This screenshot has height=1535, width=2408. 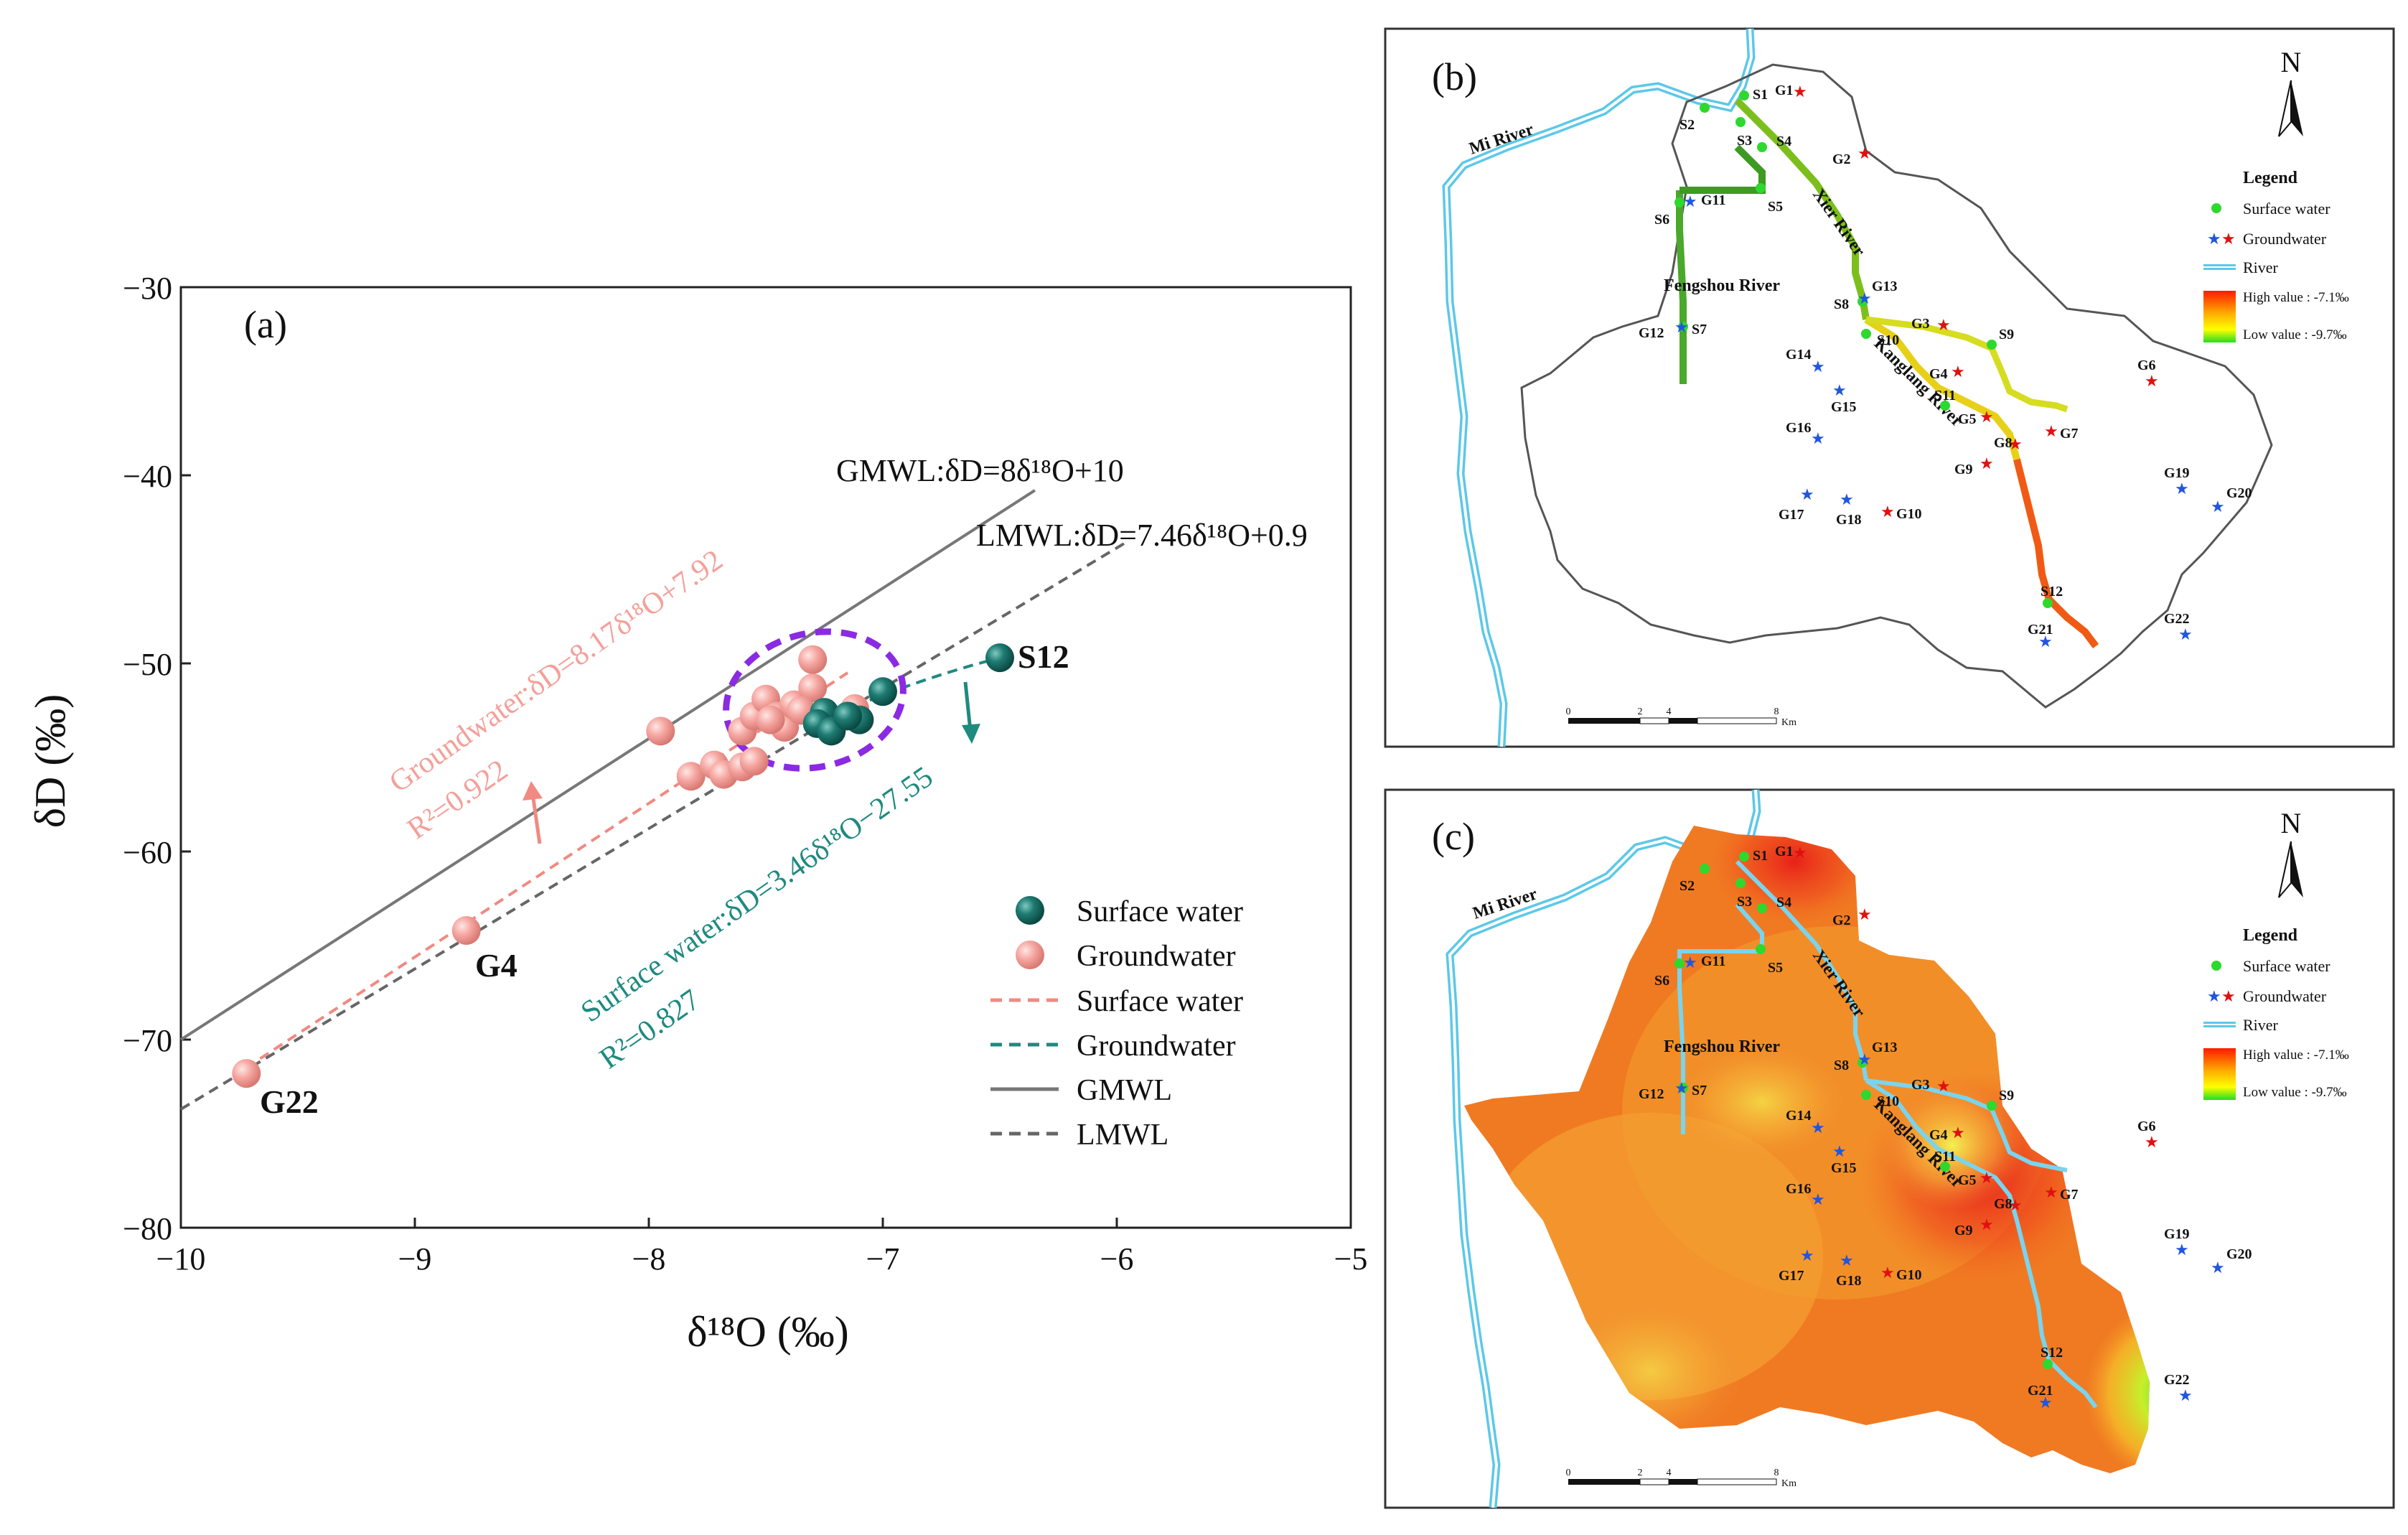 What do you see at coordinates (1760, 856) in the screenshot?
I see `surface-site-label: S1` at bounding box center [1760, 856].